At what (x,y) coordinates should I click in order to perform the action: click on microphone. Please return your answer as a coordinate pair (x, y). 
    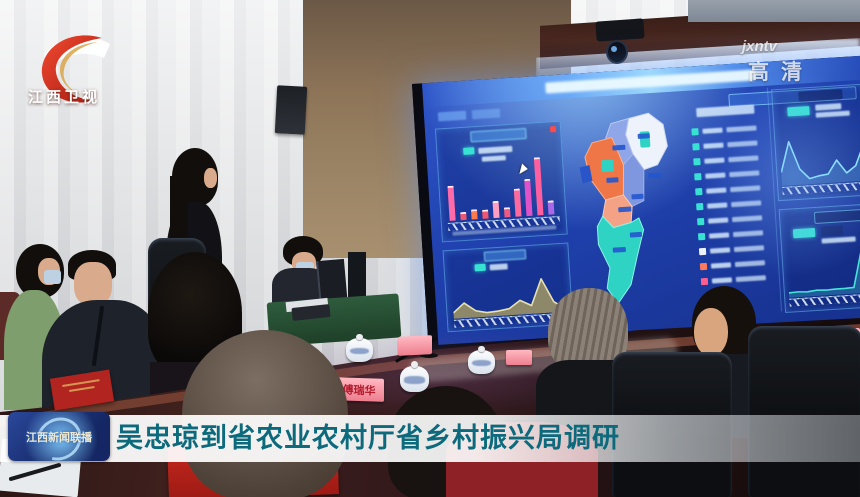
    Looking at the image, I should click on (414, 349).